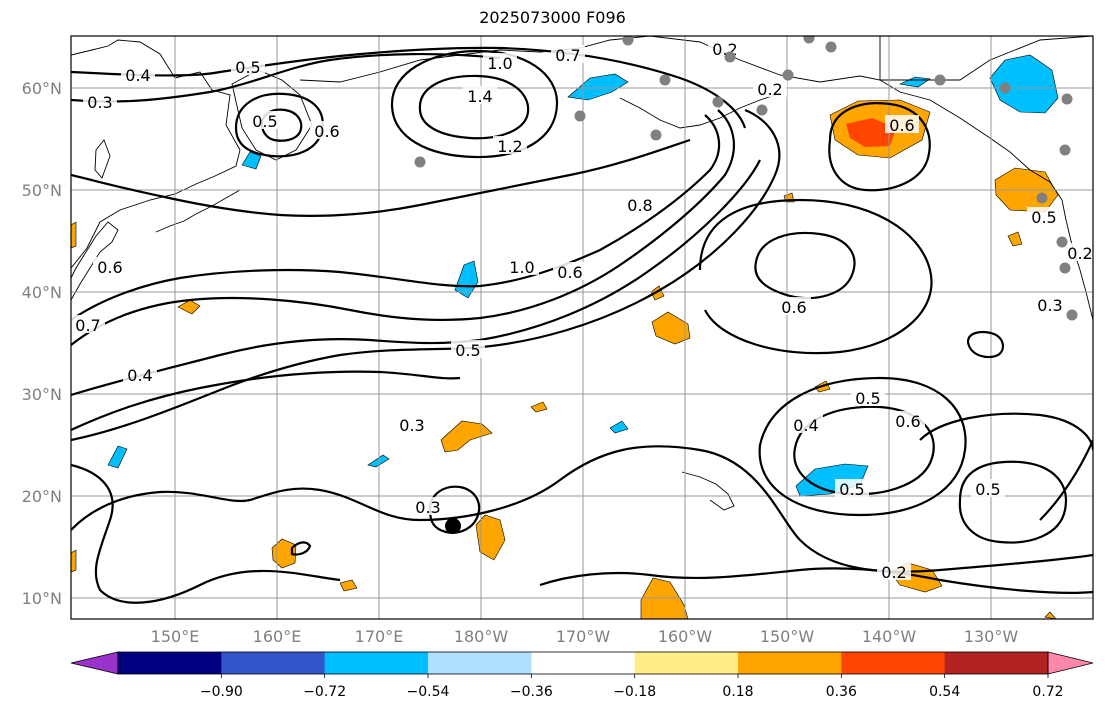  What do you see at coordinates (137, 75) in the screenshot?
I see `contour-label: 0.4` at bounding box center [137, 75].